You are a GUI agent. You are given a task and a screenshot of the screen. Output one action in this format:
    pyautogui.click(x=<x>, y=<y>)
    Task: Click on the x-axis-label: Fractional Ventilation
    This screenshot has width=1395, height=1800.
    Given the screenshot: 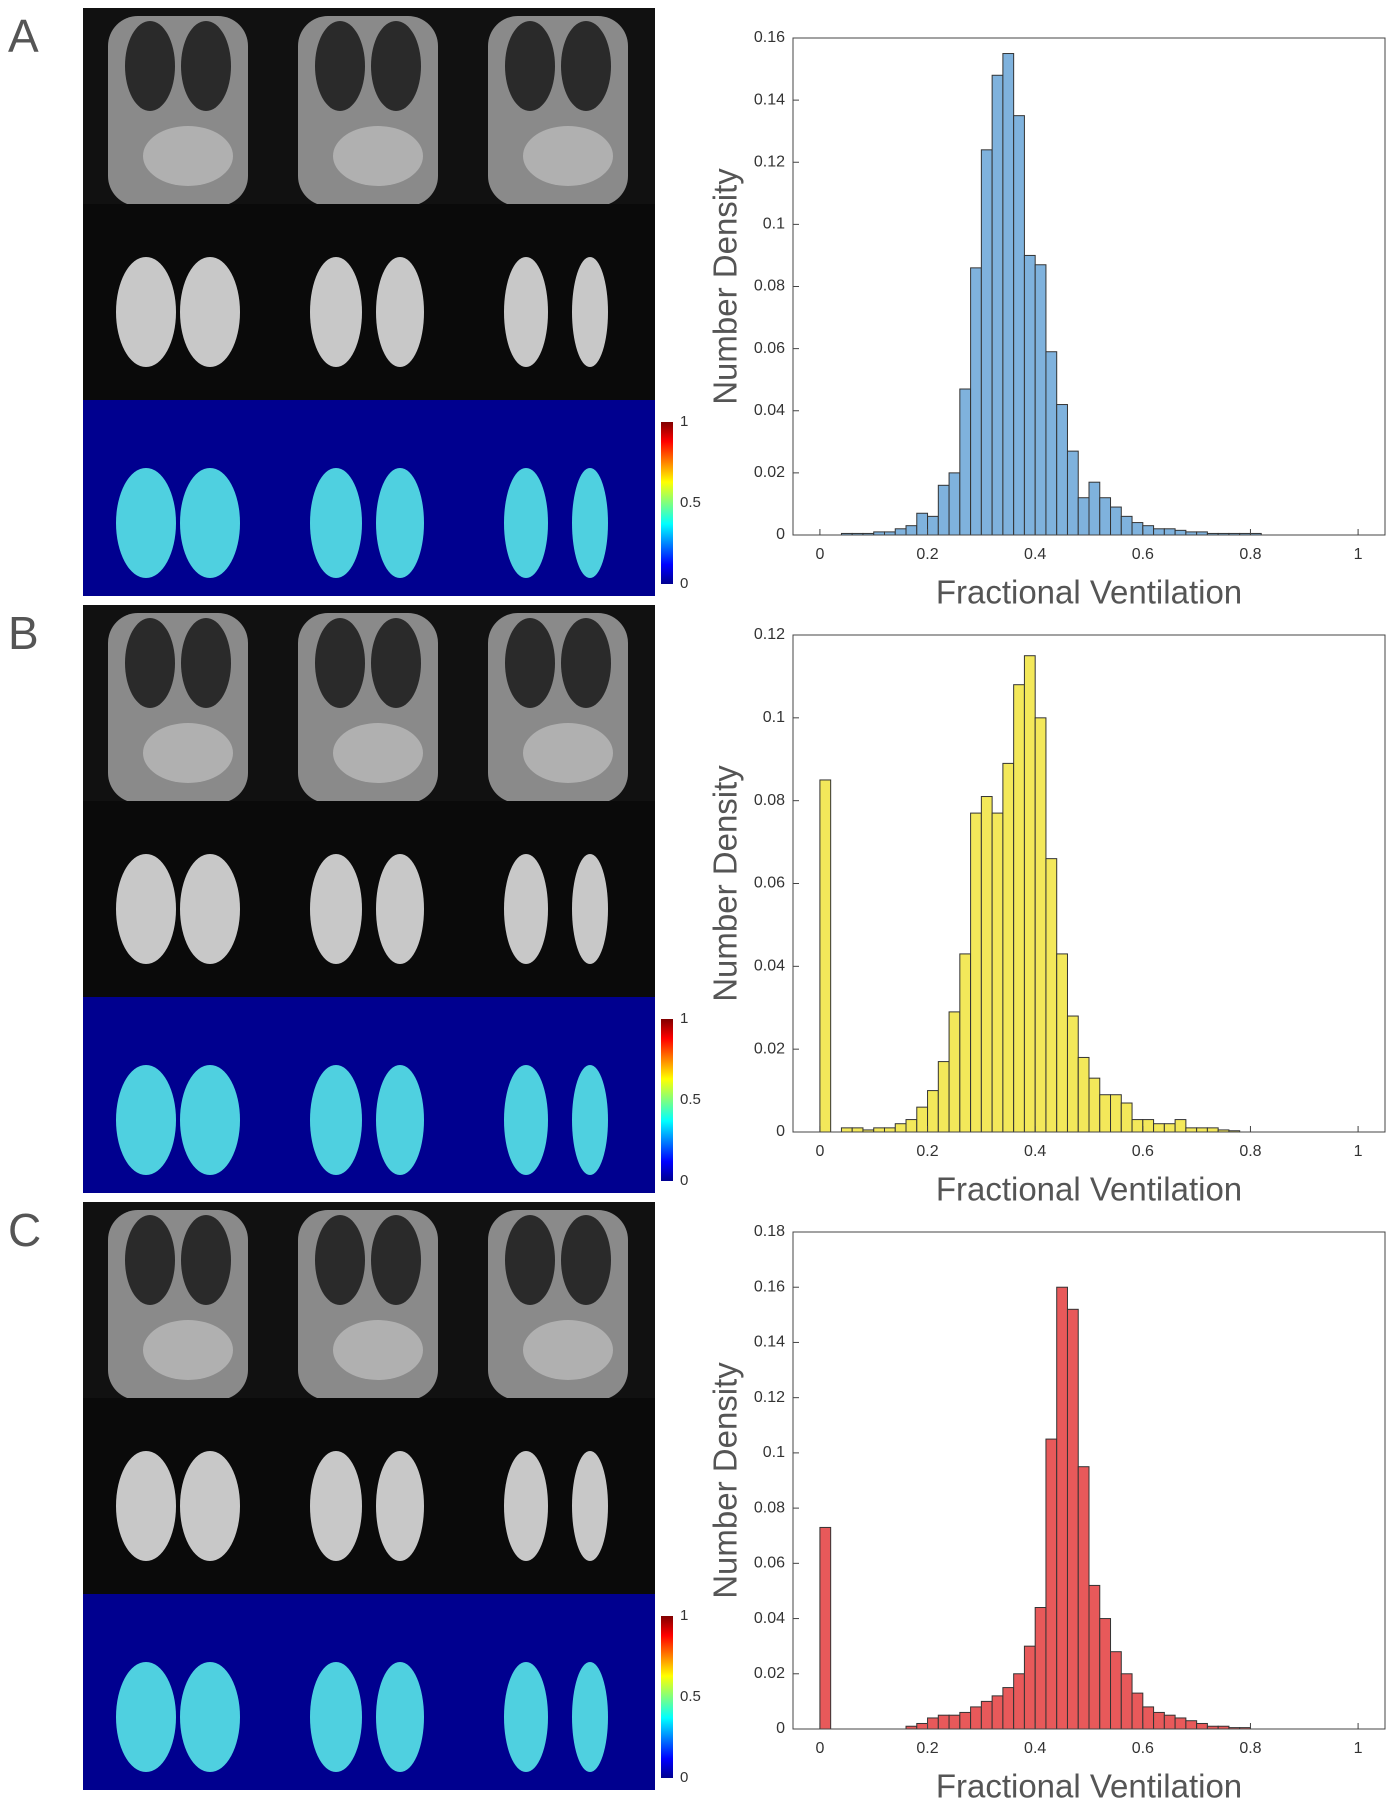 What is the action you would take?
    pyautogui.click(x=1089, y=1784)
    